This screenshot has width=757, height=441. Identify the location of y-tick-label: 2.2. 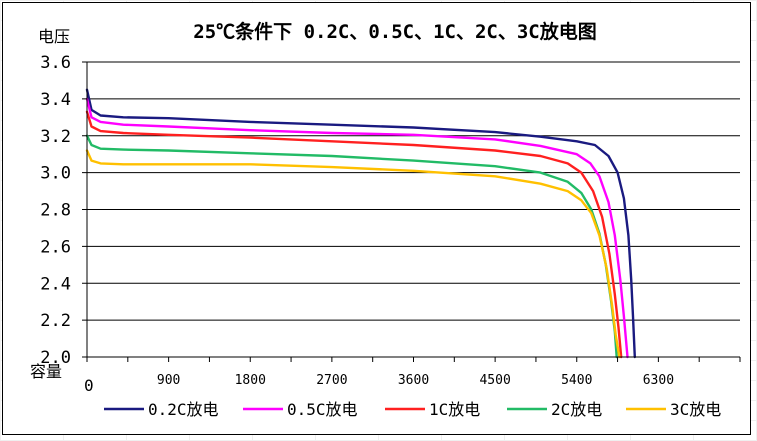
(55, 321).